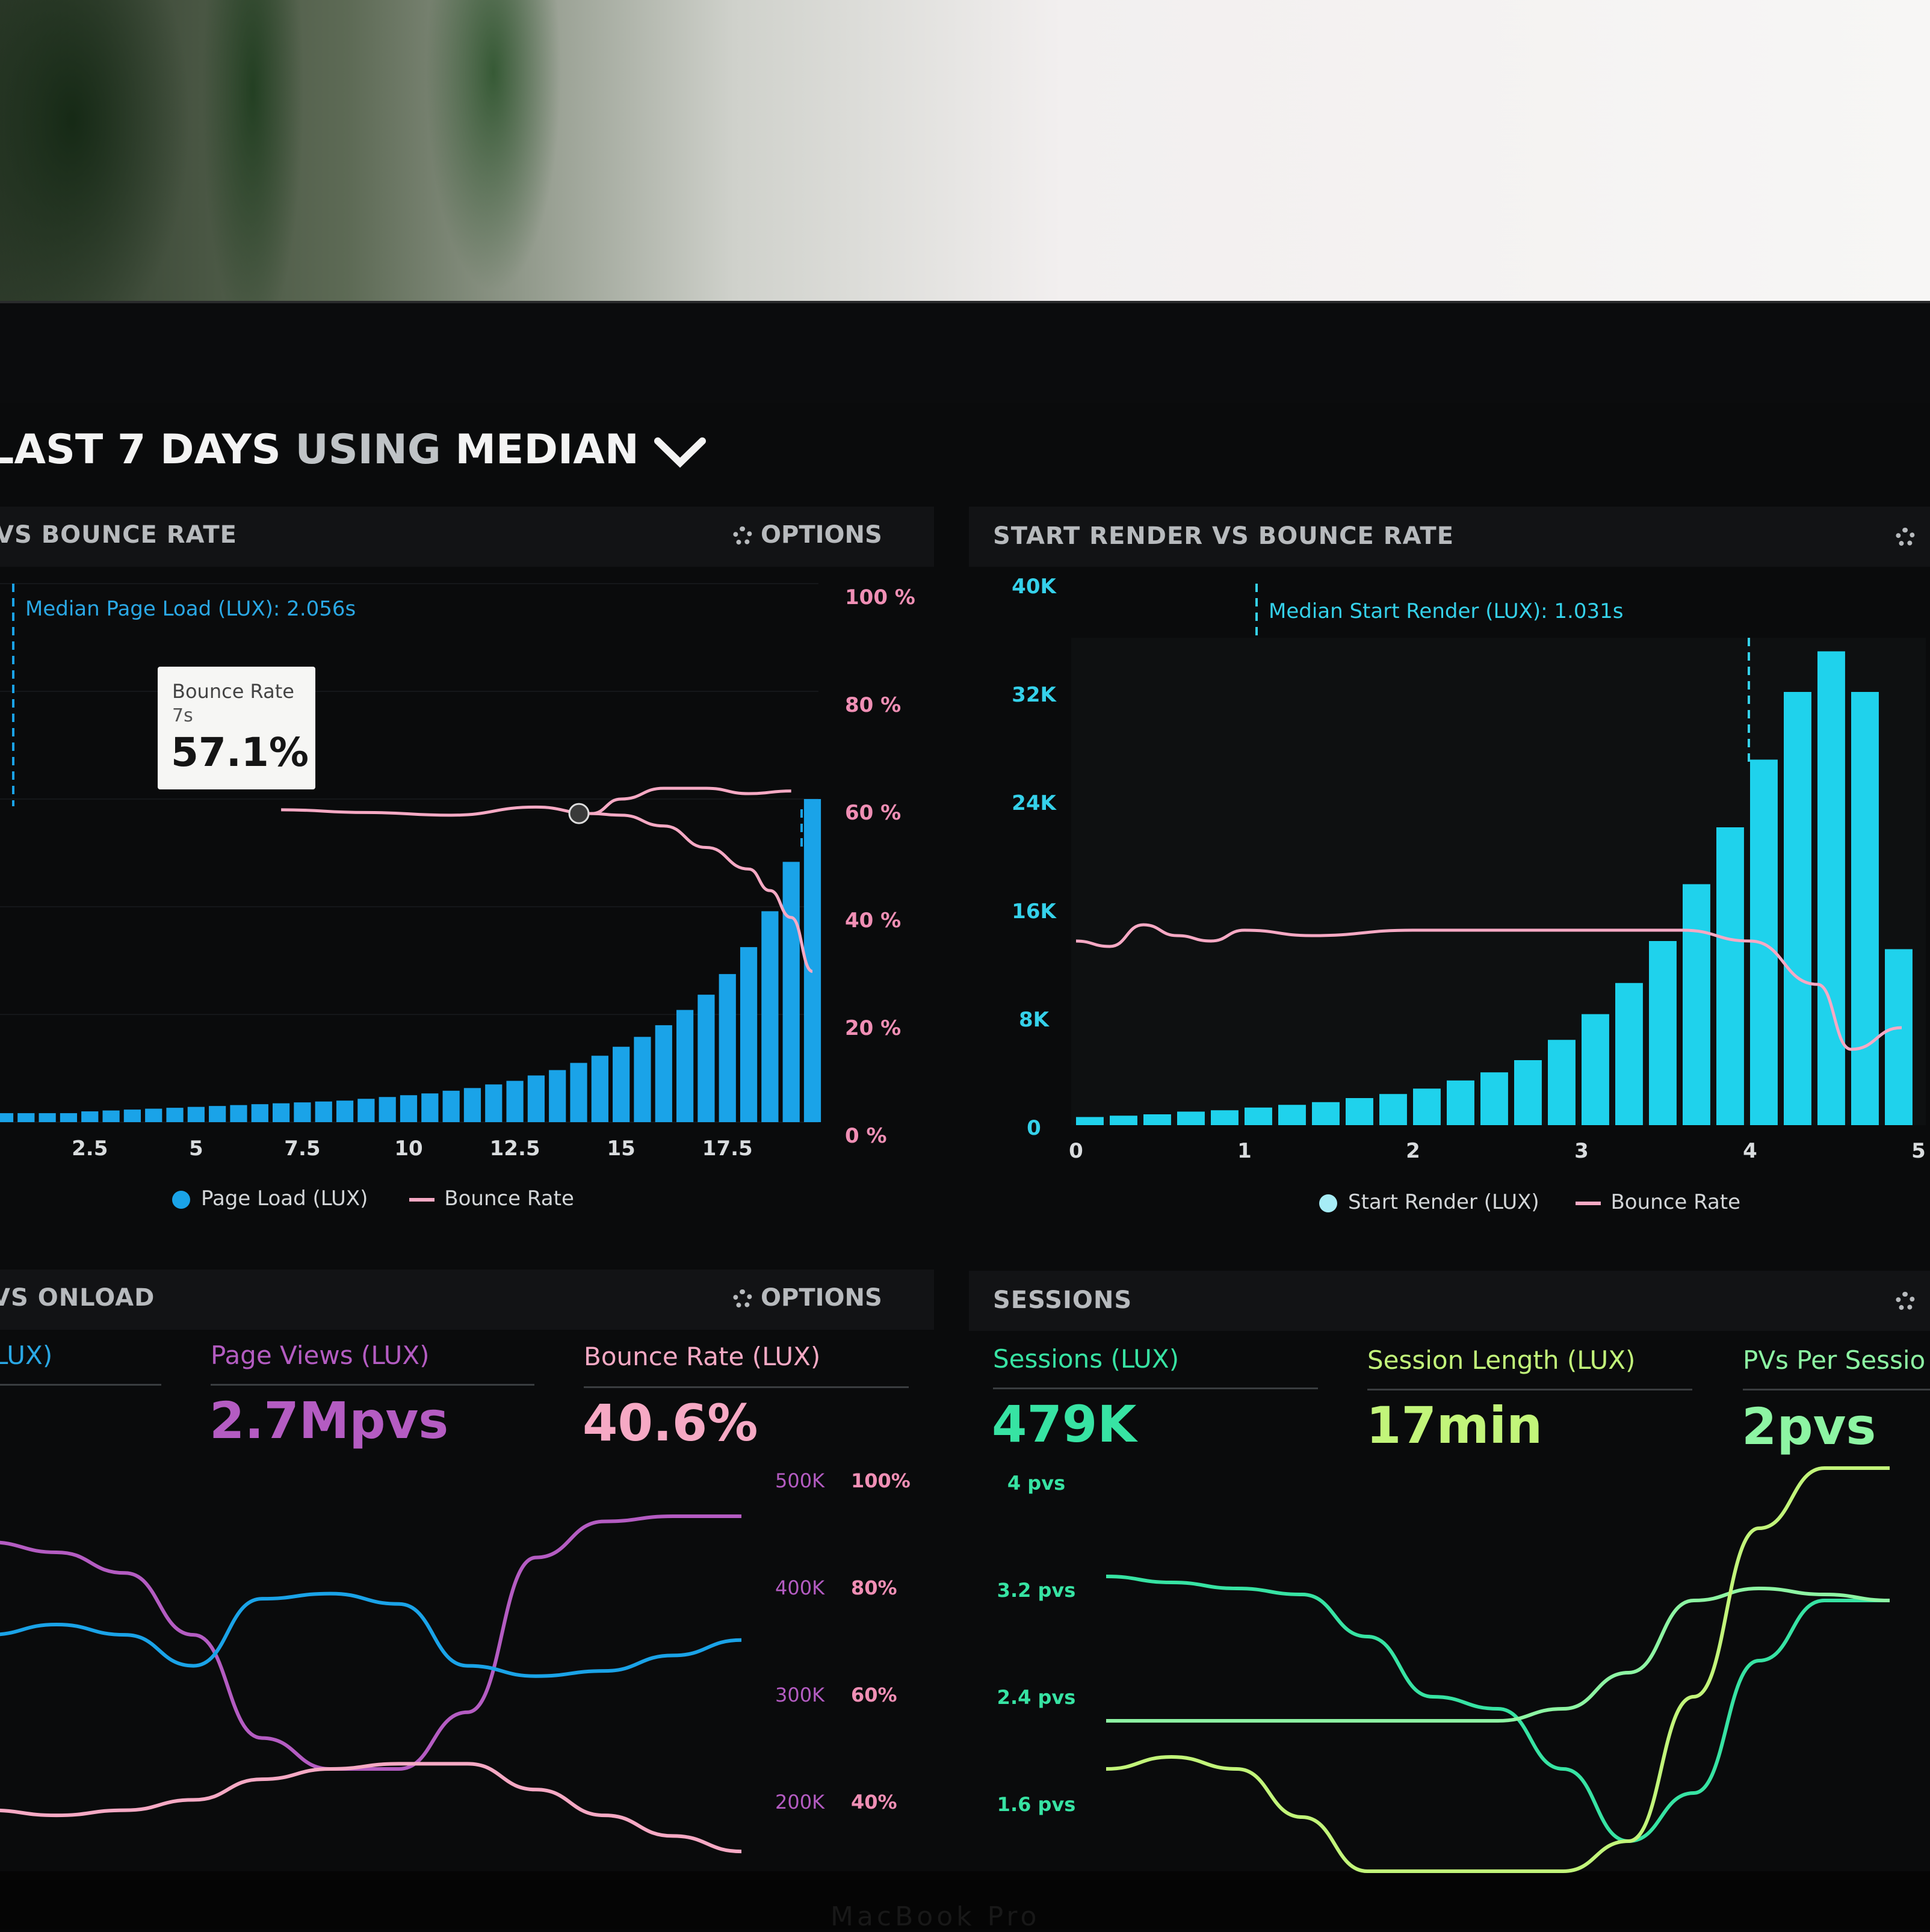 This screenshot has height=1932, width=1930. I want to click on panel3-options-button: OPTIONS, so click(807, 1298).